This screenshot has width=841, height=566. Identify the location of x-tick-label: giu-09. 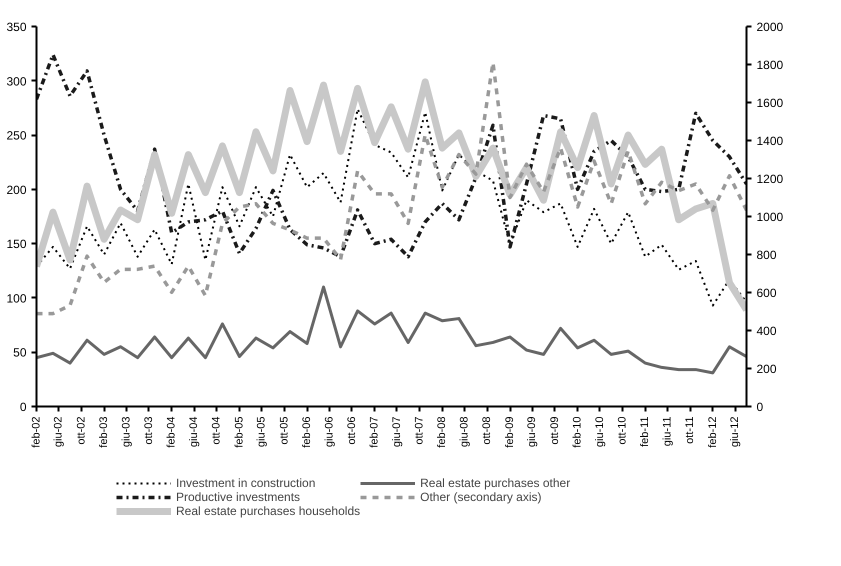
(532, 432).